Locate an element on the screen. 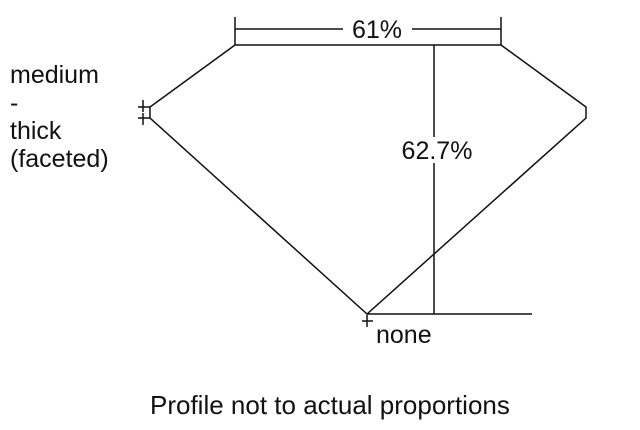 The height and width of the screenshot is (430, 640). girdle-label-line: (faceted) is located at coordinates (59, 159).